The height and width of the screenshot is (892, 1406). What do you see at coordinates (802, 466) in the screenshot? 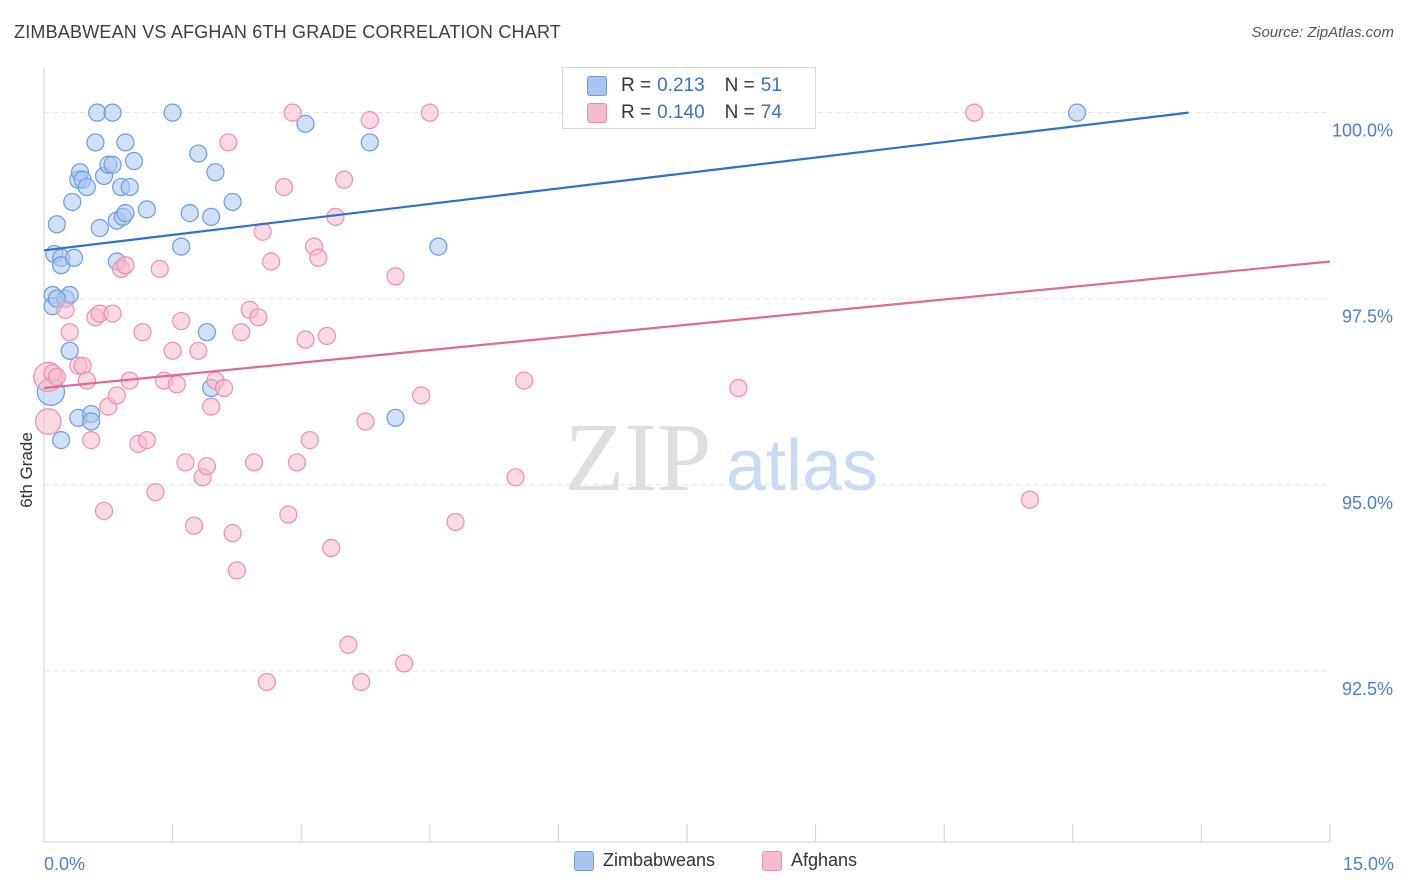
I see `watermark-atlas: atlas` at bounding box center [802, 466].